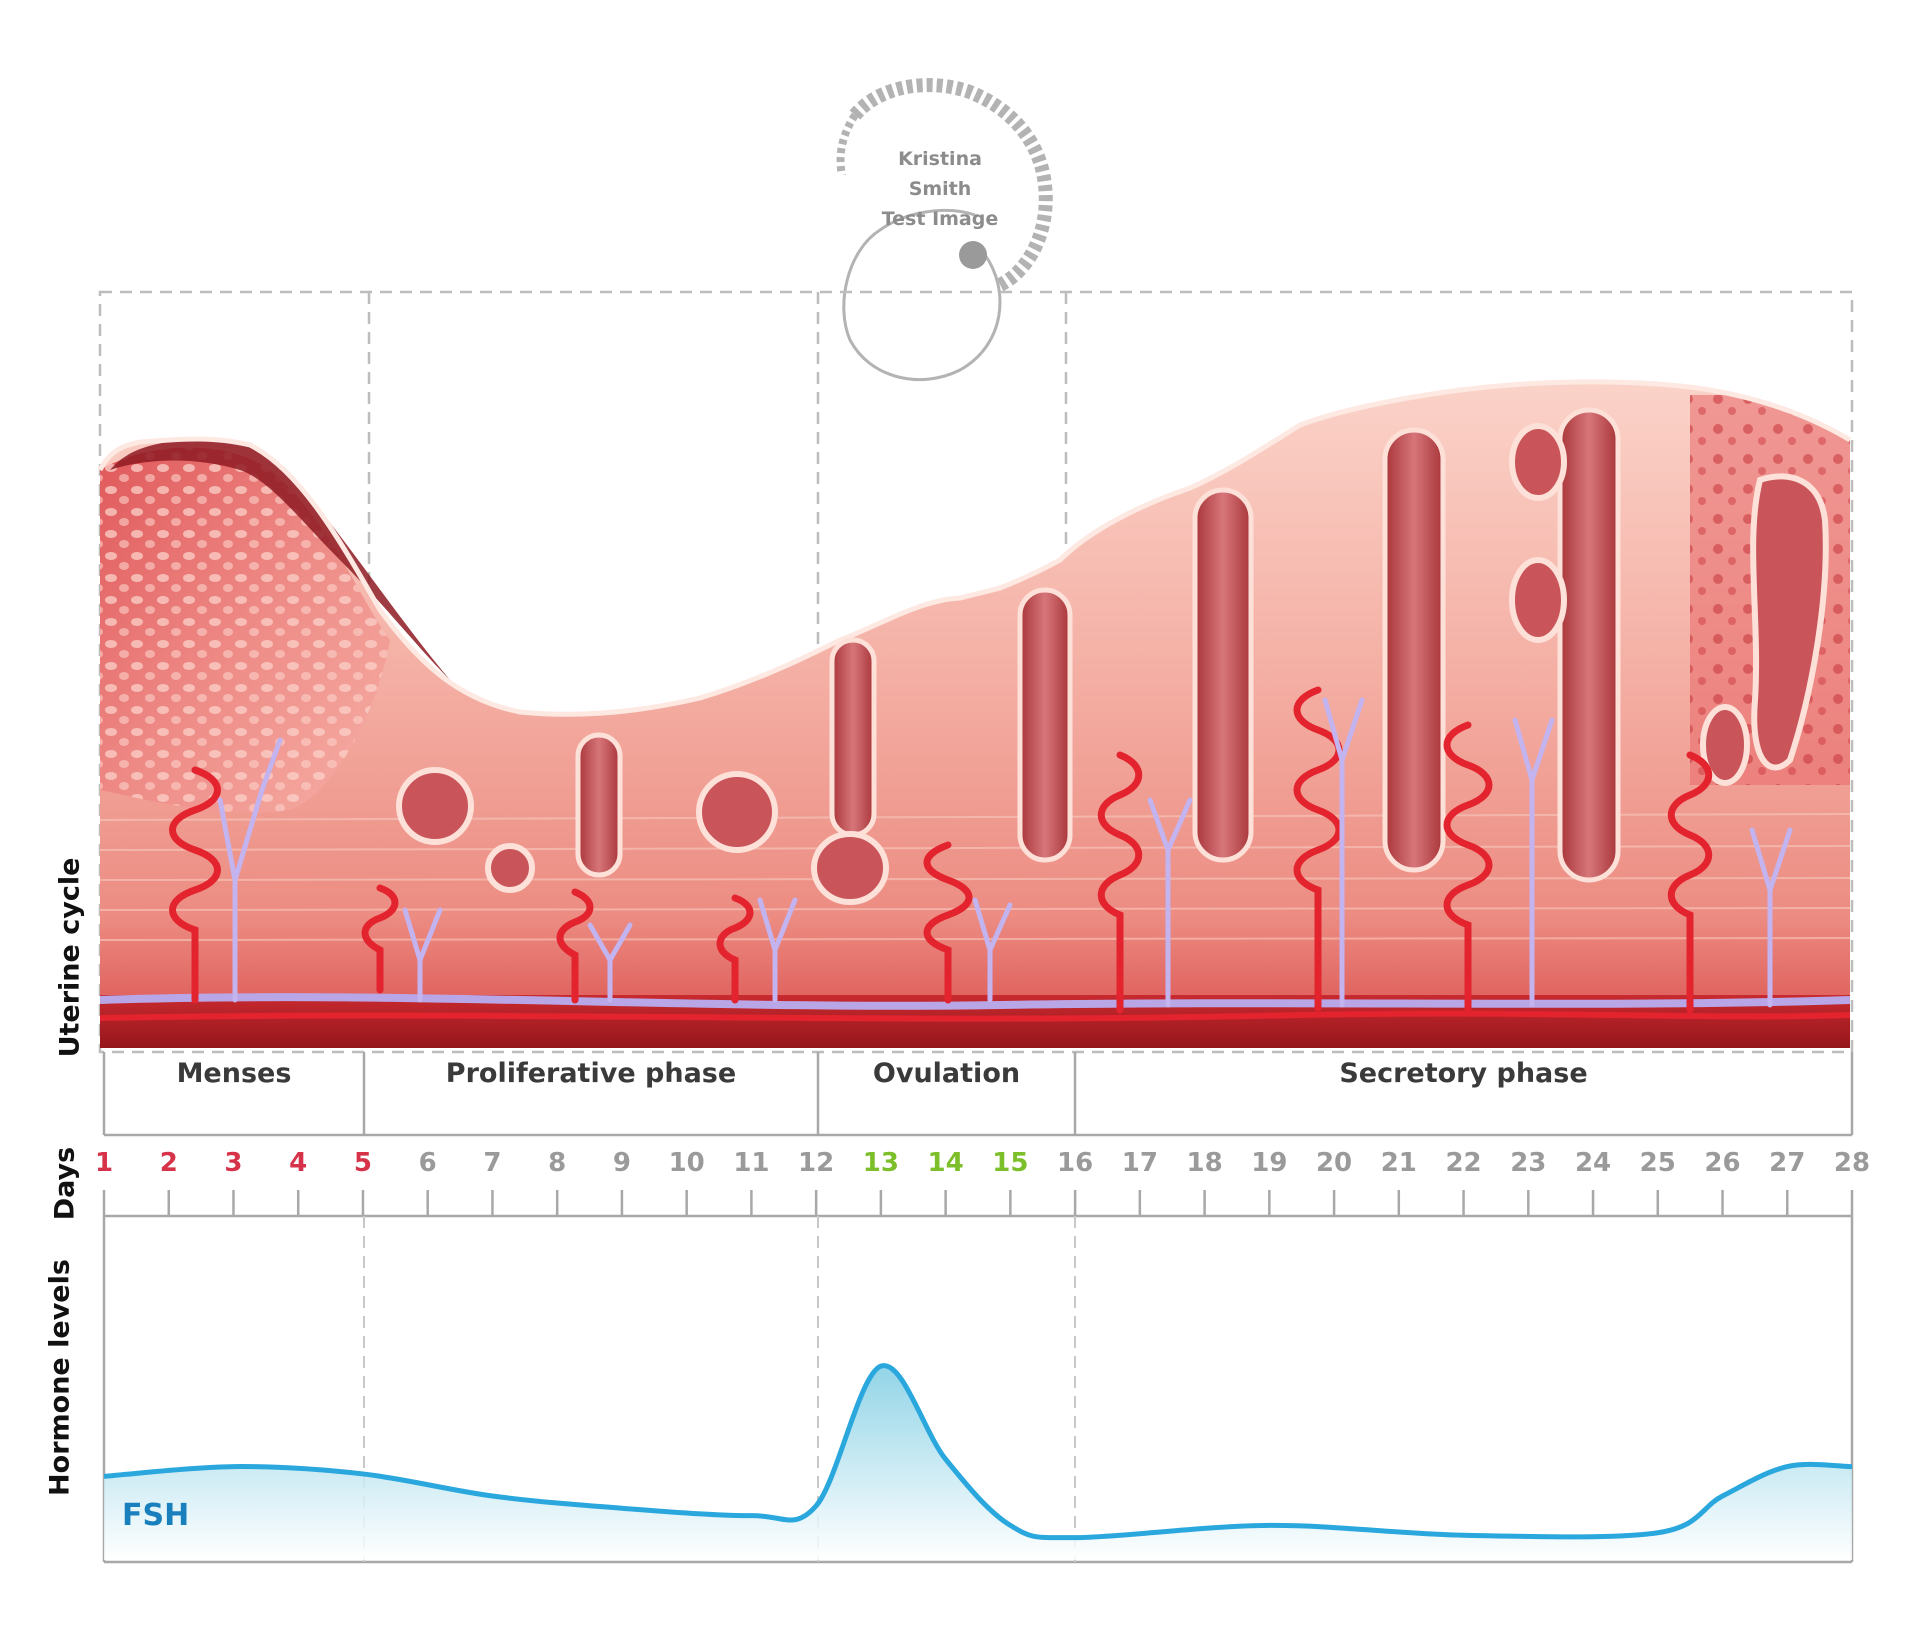 The width and height of the screenshot is (1920, 1647). Describe the element at coordinates (816, 1163) in the screenshot. I see `day-label: 12` at that location.